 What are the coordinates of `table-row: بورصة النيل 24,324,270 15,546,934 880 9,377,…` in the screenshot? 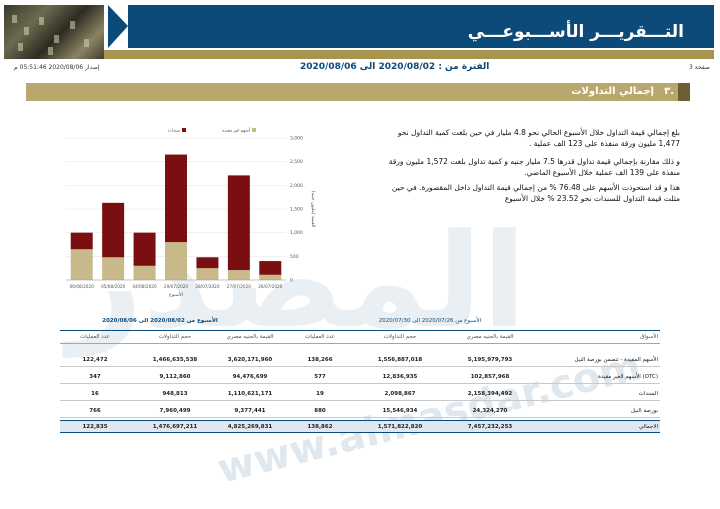 It's located at (360, 411).